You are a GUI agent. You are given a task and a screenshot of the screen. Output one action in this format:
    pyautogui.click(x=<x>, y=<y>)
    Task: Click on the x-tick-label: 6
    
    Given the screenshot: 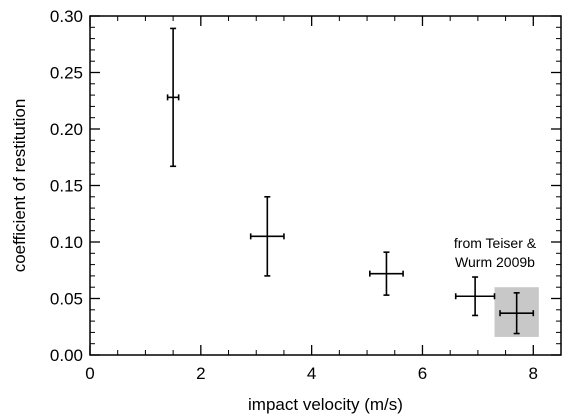 What is the action you would take?
    pyautogui.click(x=422, y=373)
    